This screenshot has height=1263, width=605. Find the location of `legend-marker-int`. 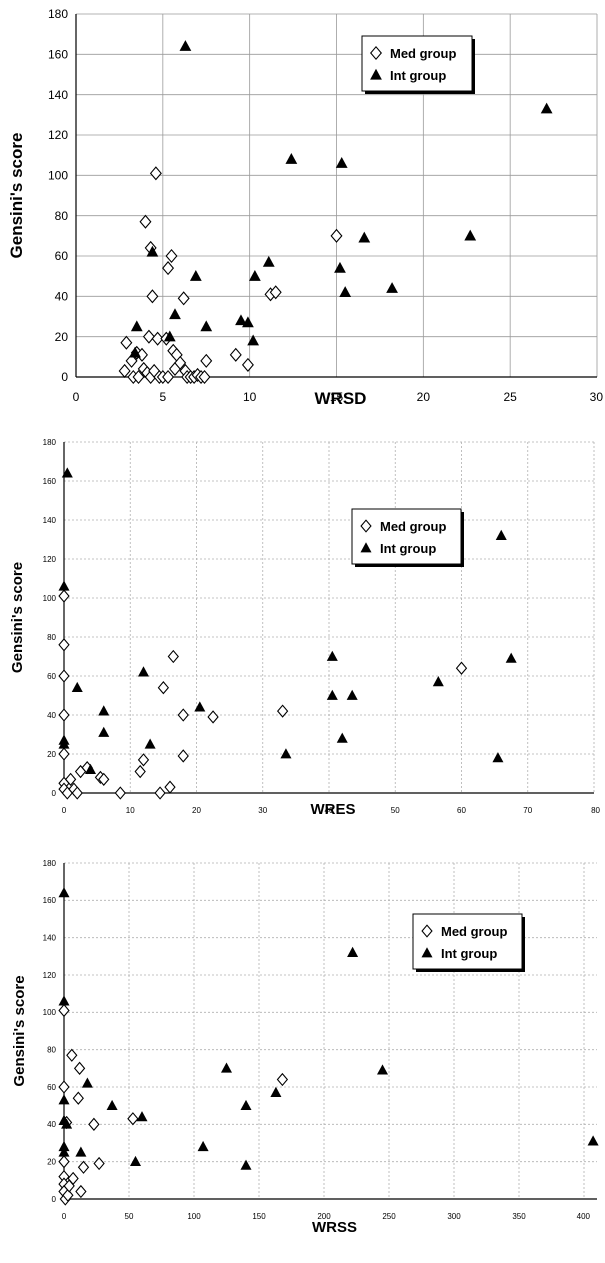

legend-marker-int is located at coordinates (376, 74).